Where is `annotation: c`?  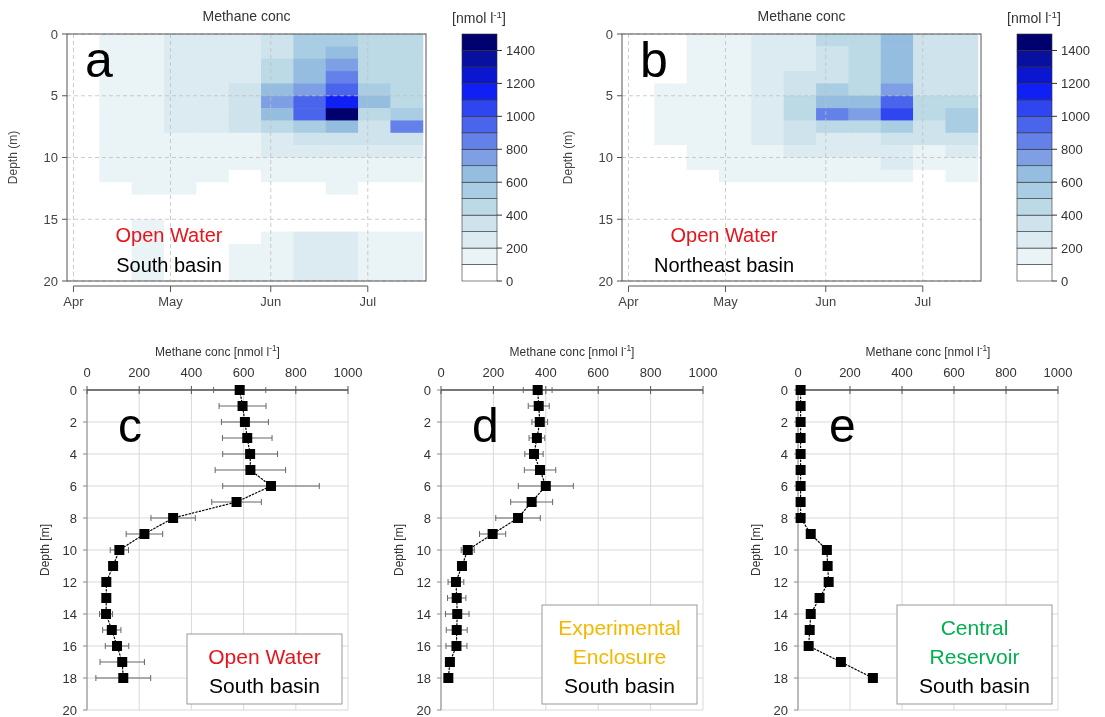
annotation: c is located at coordinates (130, 425).